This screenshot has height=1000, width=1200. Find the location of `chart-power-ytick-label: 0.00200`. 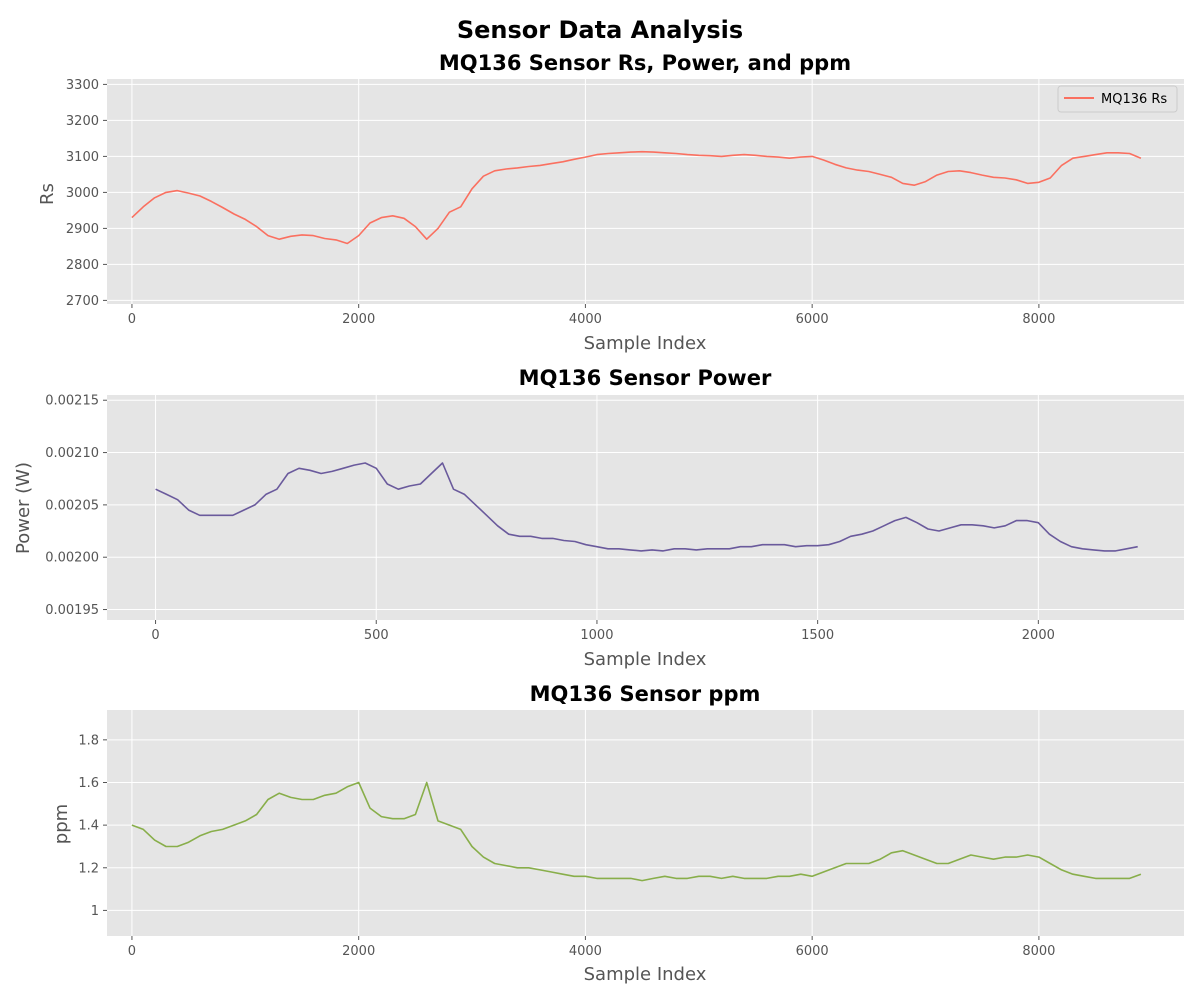

chart-power-ytick-label: 0.00200 is located at coordinates (72, 558).